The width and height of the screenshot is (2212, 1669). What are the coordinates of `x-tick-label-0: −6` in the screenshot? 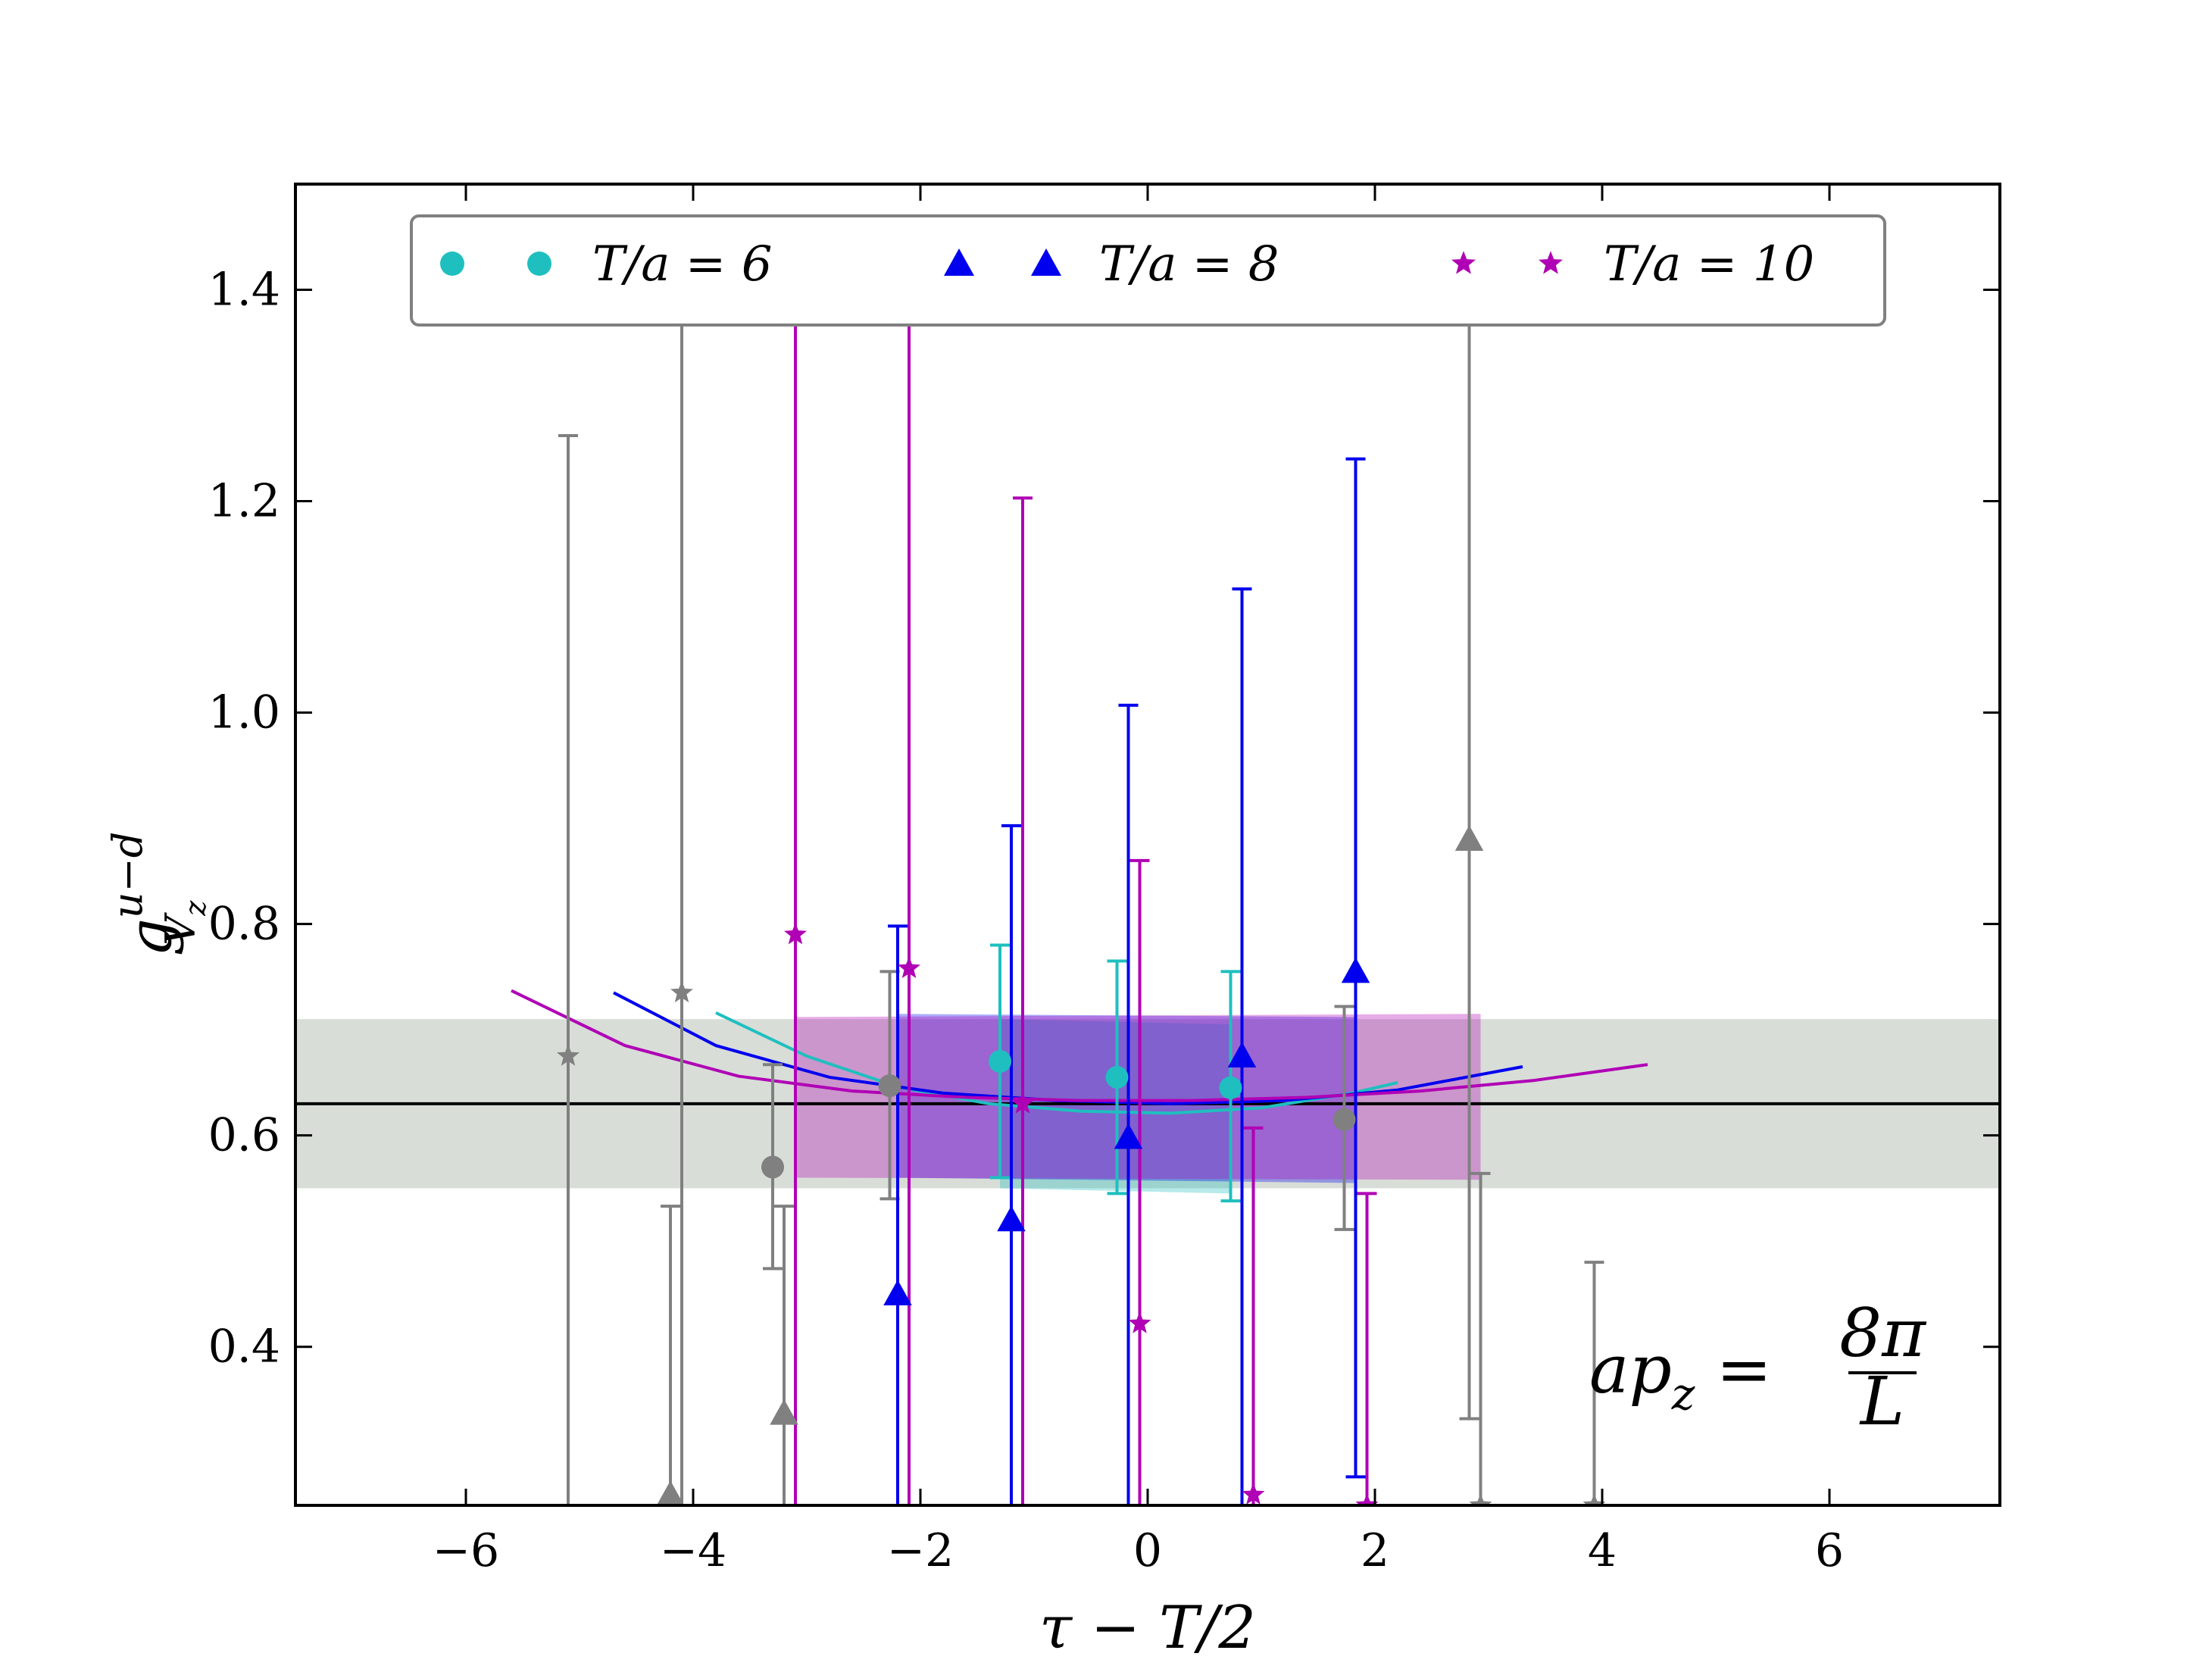 It's located at (466, 1550).